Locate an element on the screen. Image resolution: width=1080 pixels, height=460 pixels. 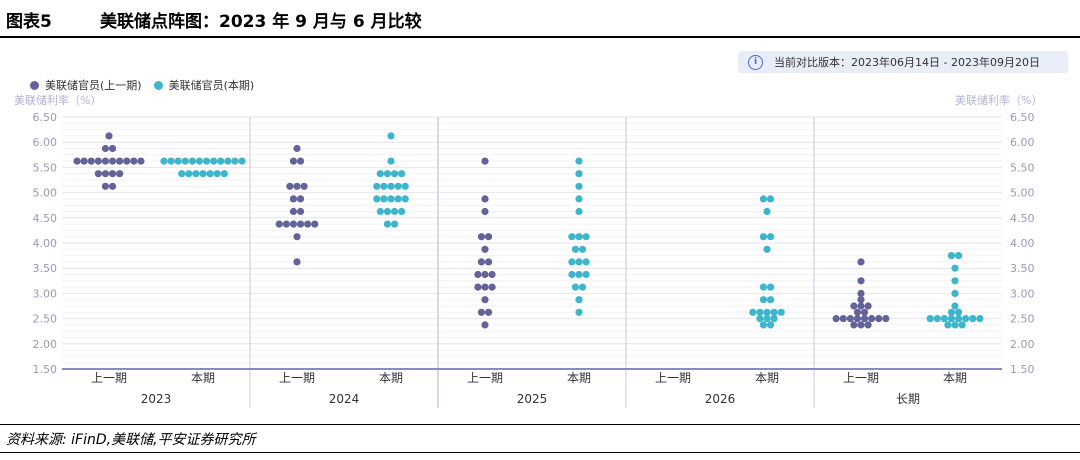
figure-label: 图表5 is located at coordinates (29, 22).